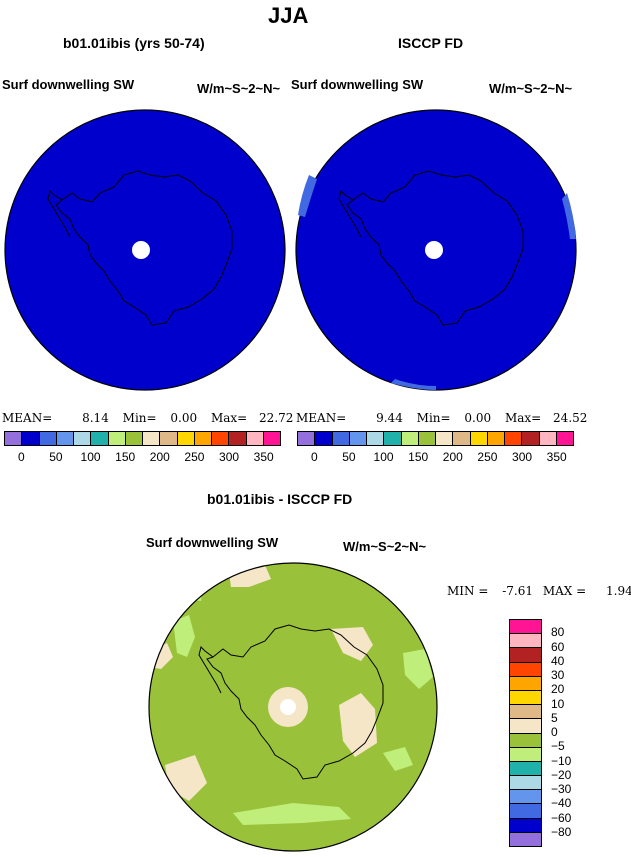 The image size is (631, 857). What do you see at coordinates (561, 774) in the screenshot?
I see `diff-colorbar-tick-label: −20` at bounding box center [561, 774].